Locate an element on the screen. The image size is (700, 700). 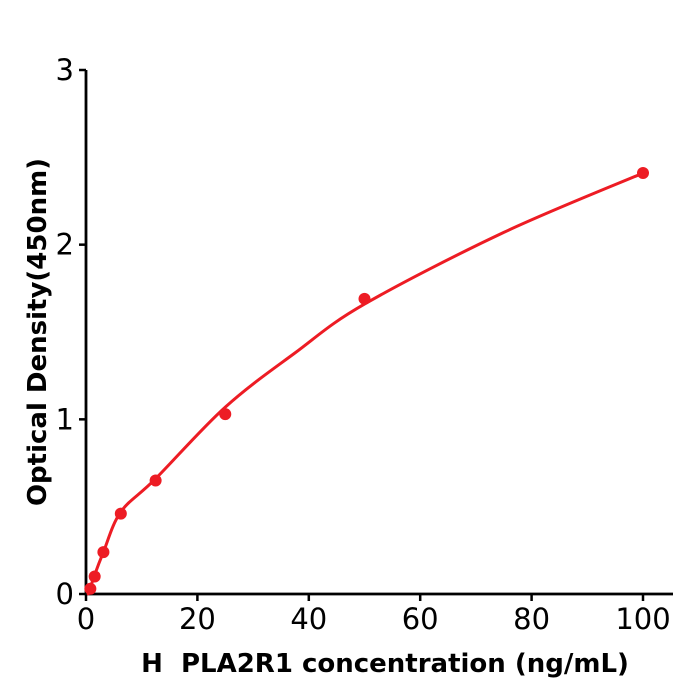
data-point-12.5 is located at coordinates (155, 480).